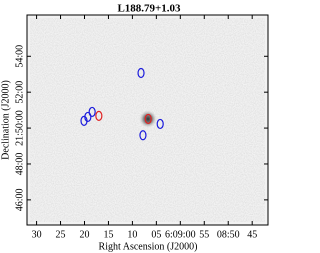 The width and height of the screenshot is (320, 253). What do you see at coordinates (132, 234) in the screenshot?
I see `x-tick-label: 10` at bounding box center [132, 234].